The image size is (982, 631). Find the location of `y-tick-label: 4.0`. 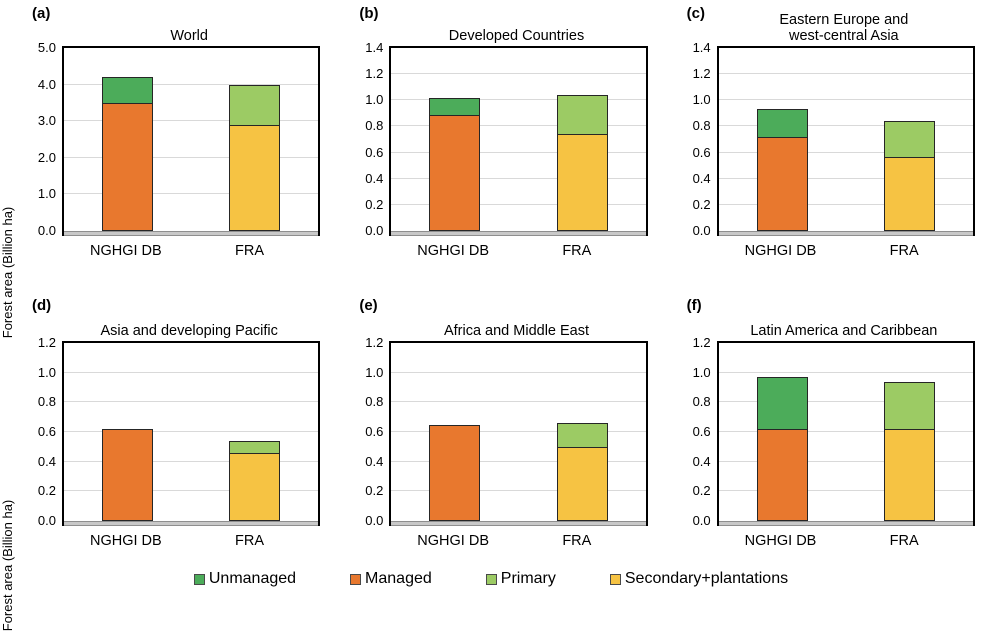

y-tick-label: 4.0 is located at coordinates (46, 84).